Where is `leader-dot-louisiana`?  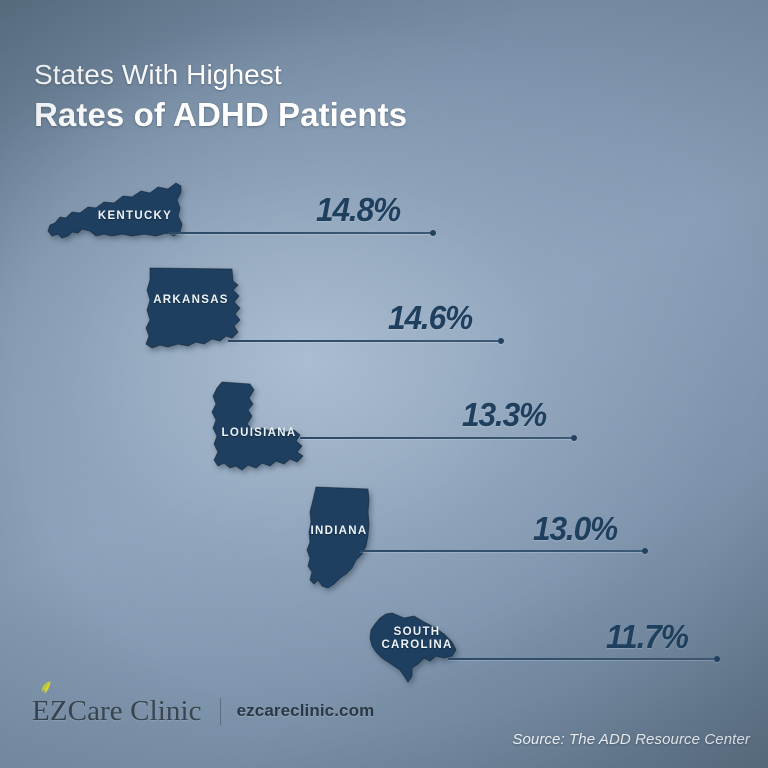
leader-dot-louisiana is located at coordinates (574, 438).